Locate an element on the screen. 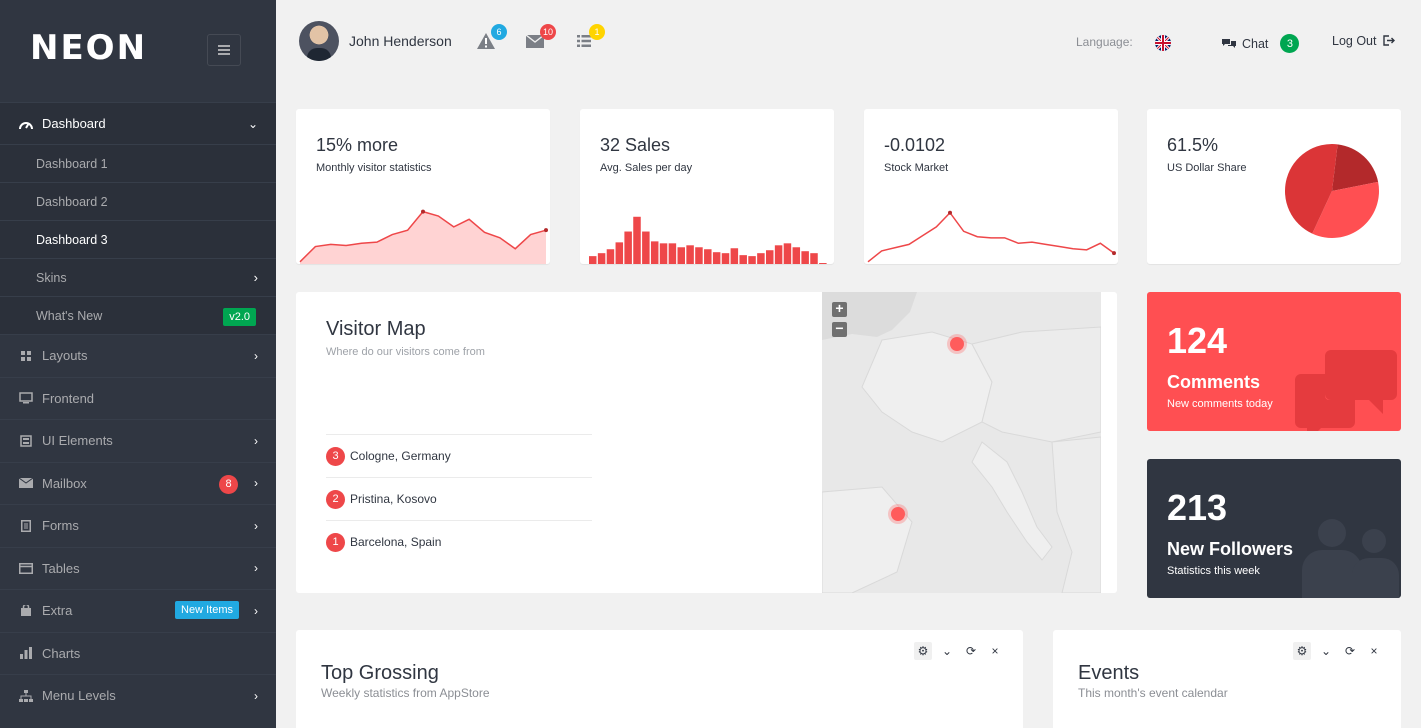 The width and height of the screenshot is (1421, 728). followers-label: New Followers is located at coordinates (1230, 549).